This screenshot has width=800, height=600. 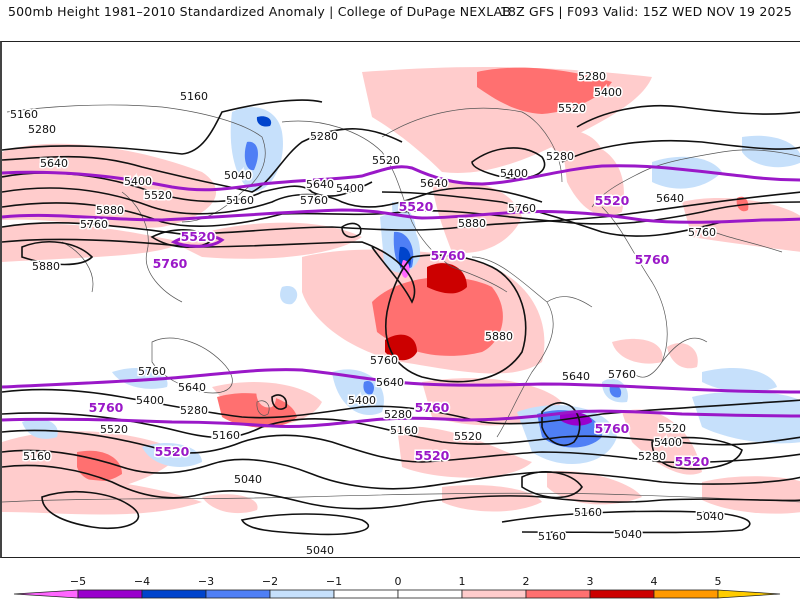 I want to click on colorbar-bin-below-min, so click(x=46, y=594).